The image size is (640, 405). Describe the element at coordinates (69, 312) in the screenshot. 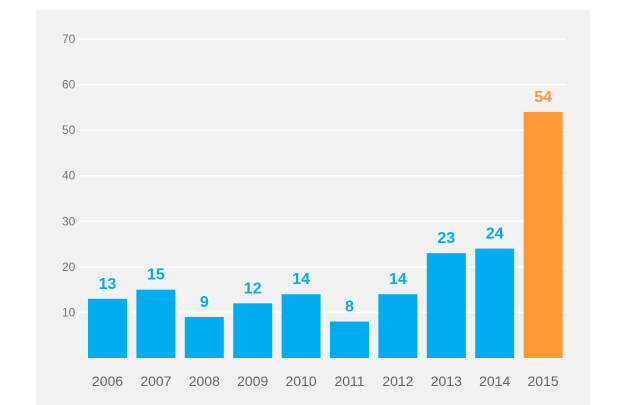

I see `y-tick-label: 10` at that location.